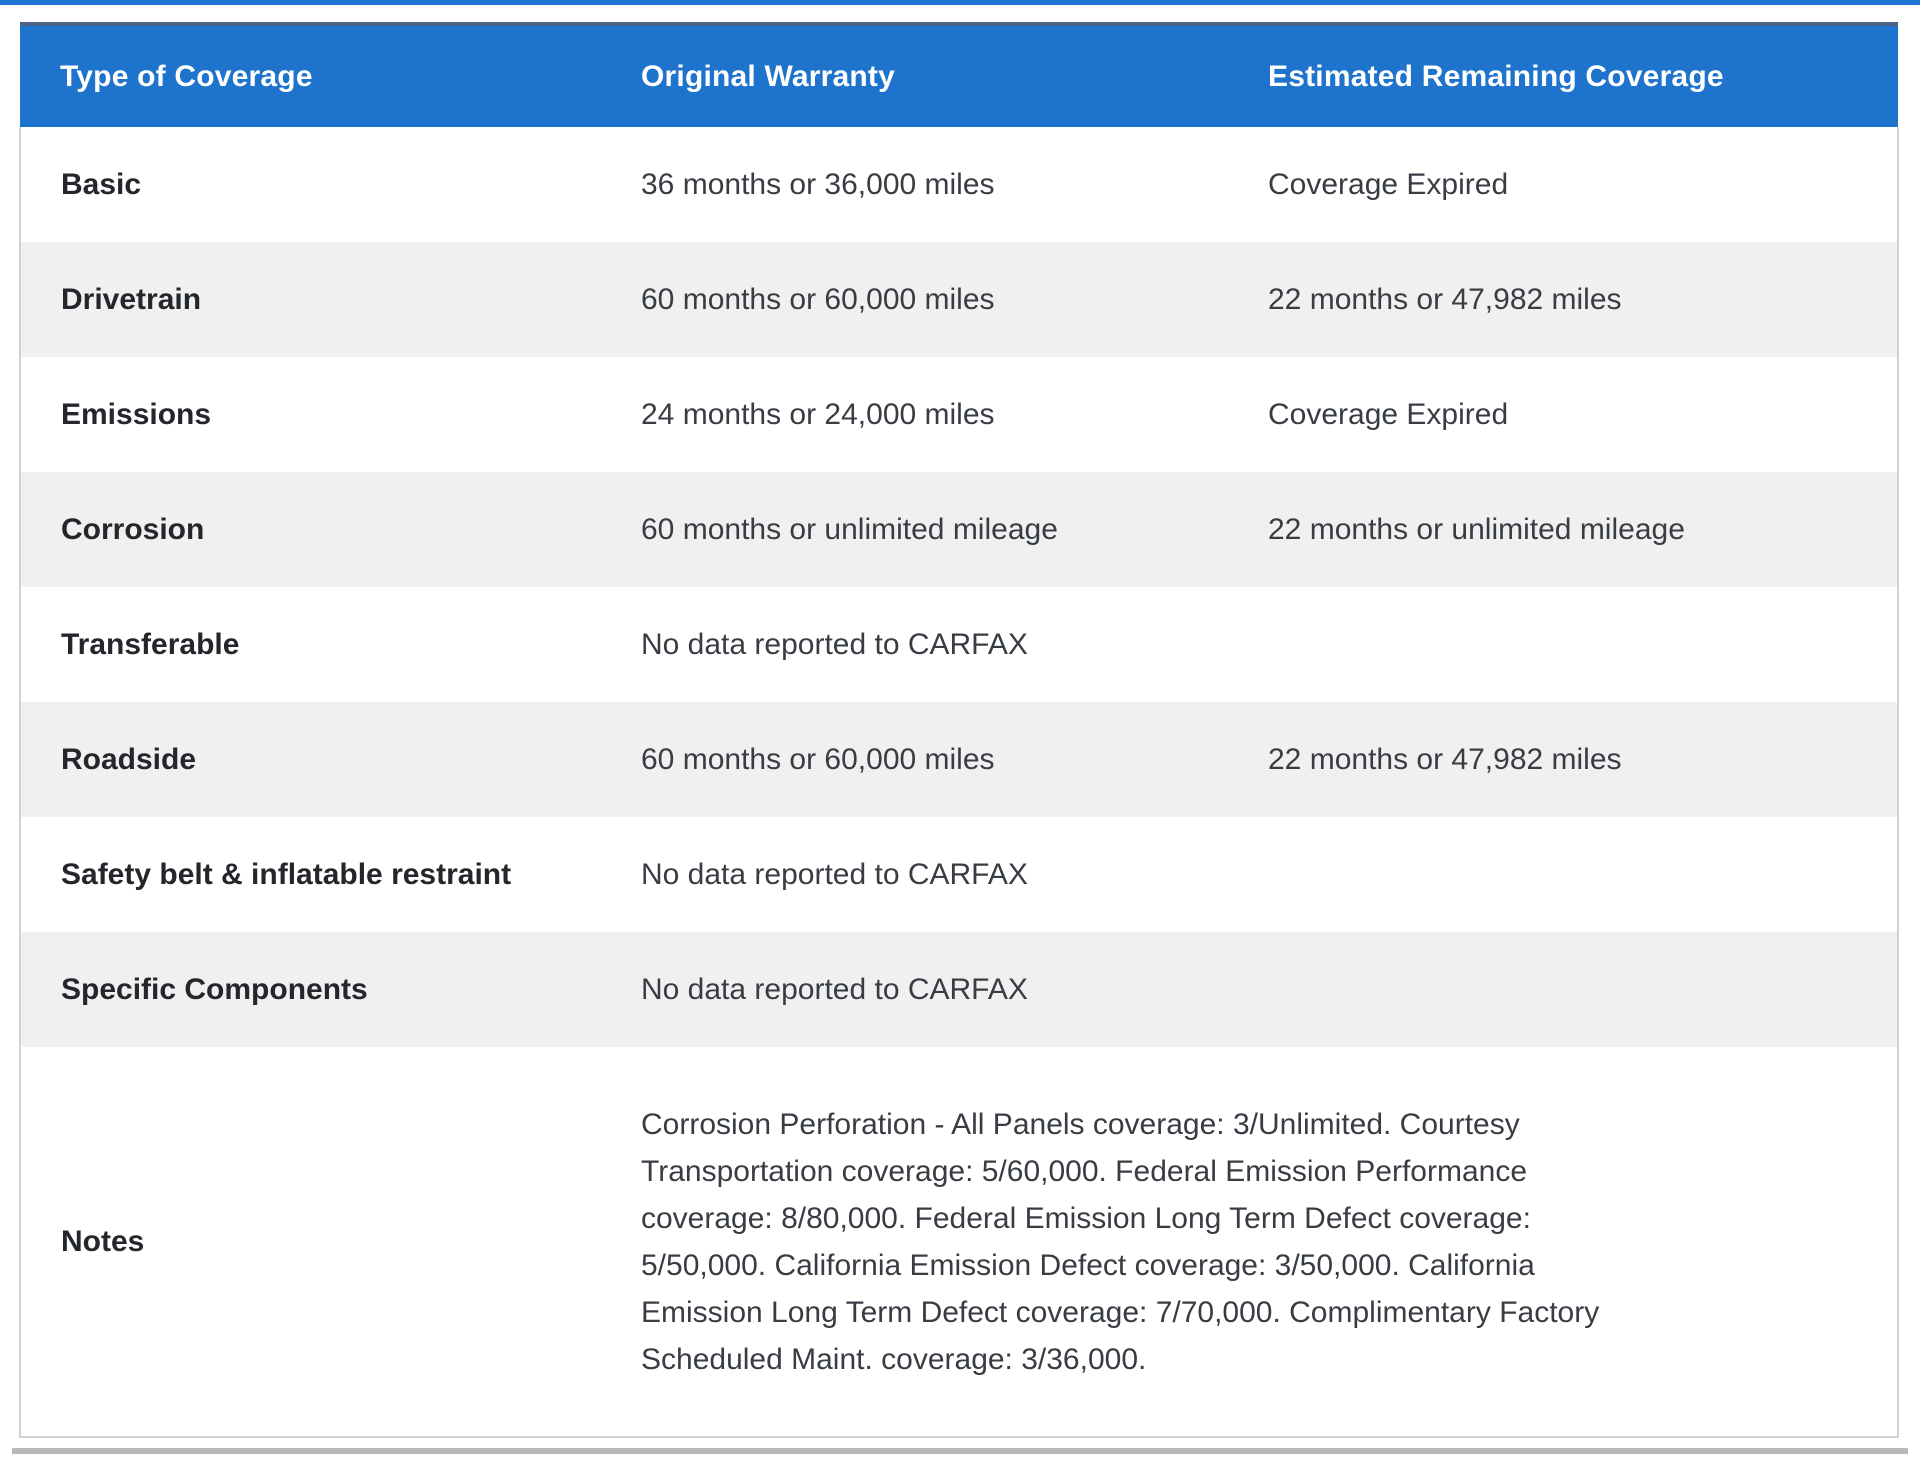 Image resolution: width=1920 pixels, height=1468 pixels. What do you see at coordinates (310, 989) in the screenshot?
I see `coverage-type-cell: Specific Components` at bounding box center [310, 989].